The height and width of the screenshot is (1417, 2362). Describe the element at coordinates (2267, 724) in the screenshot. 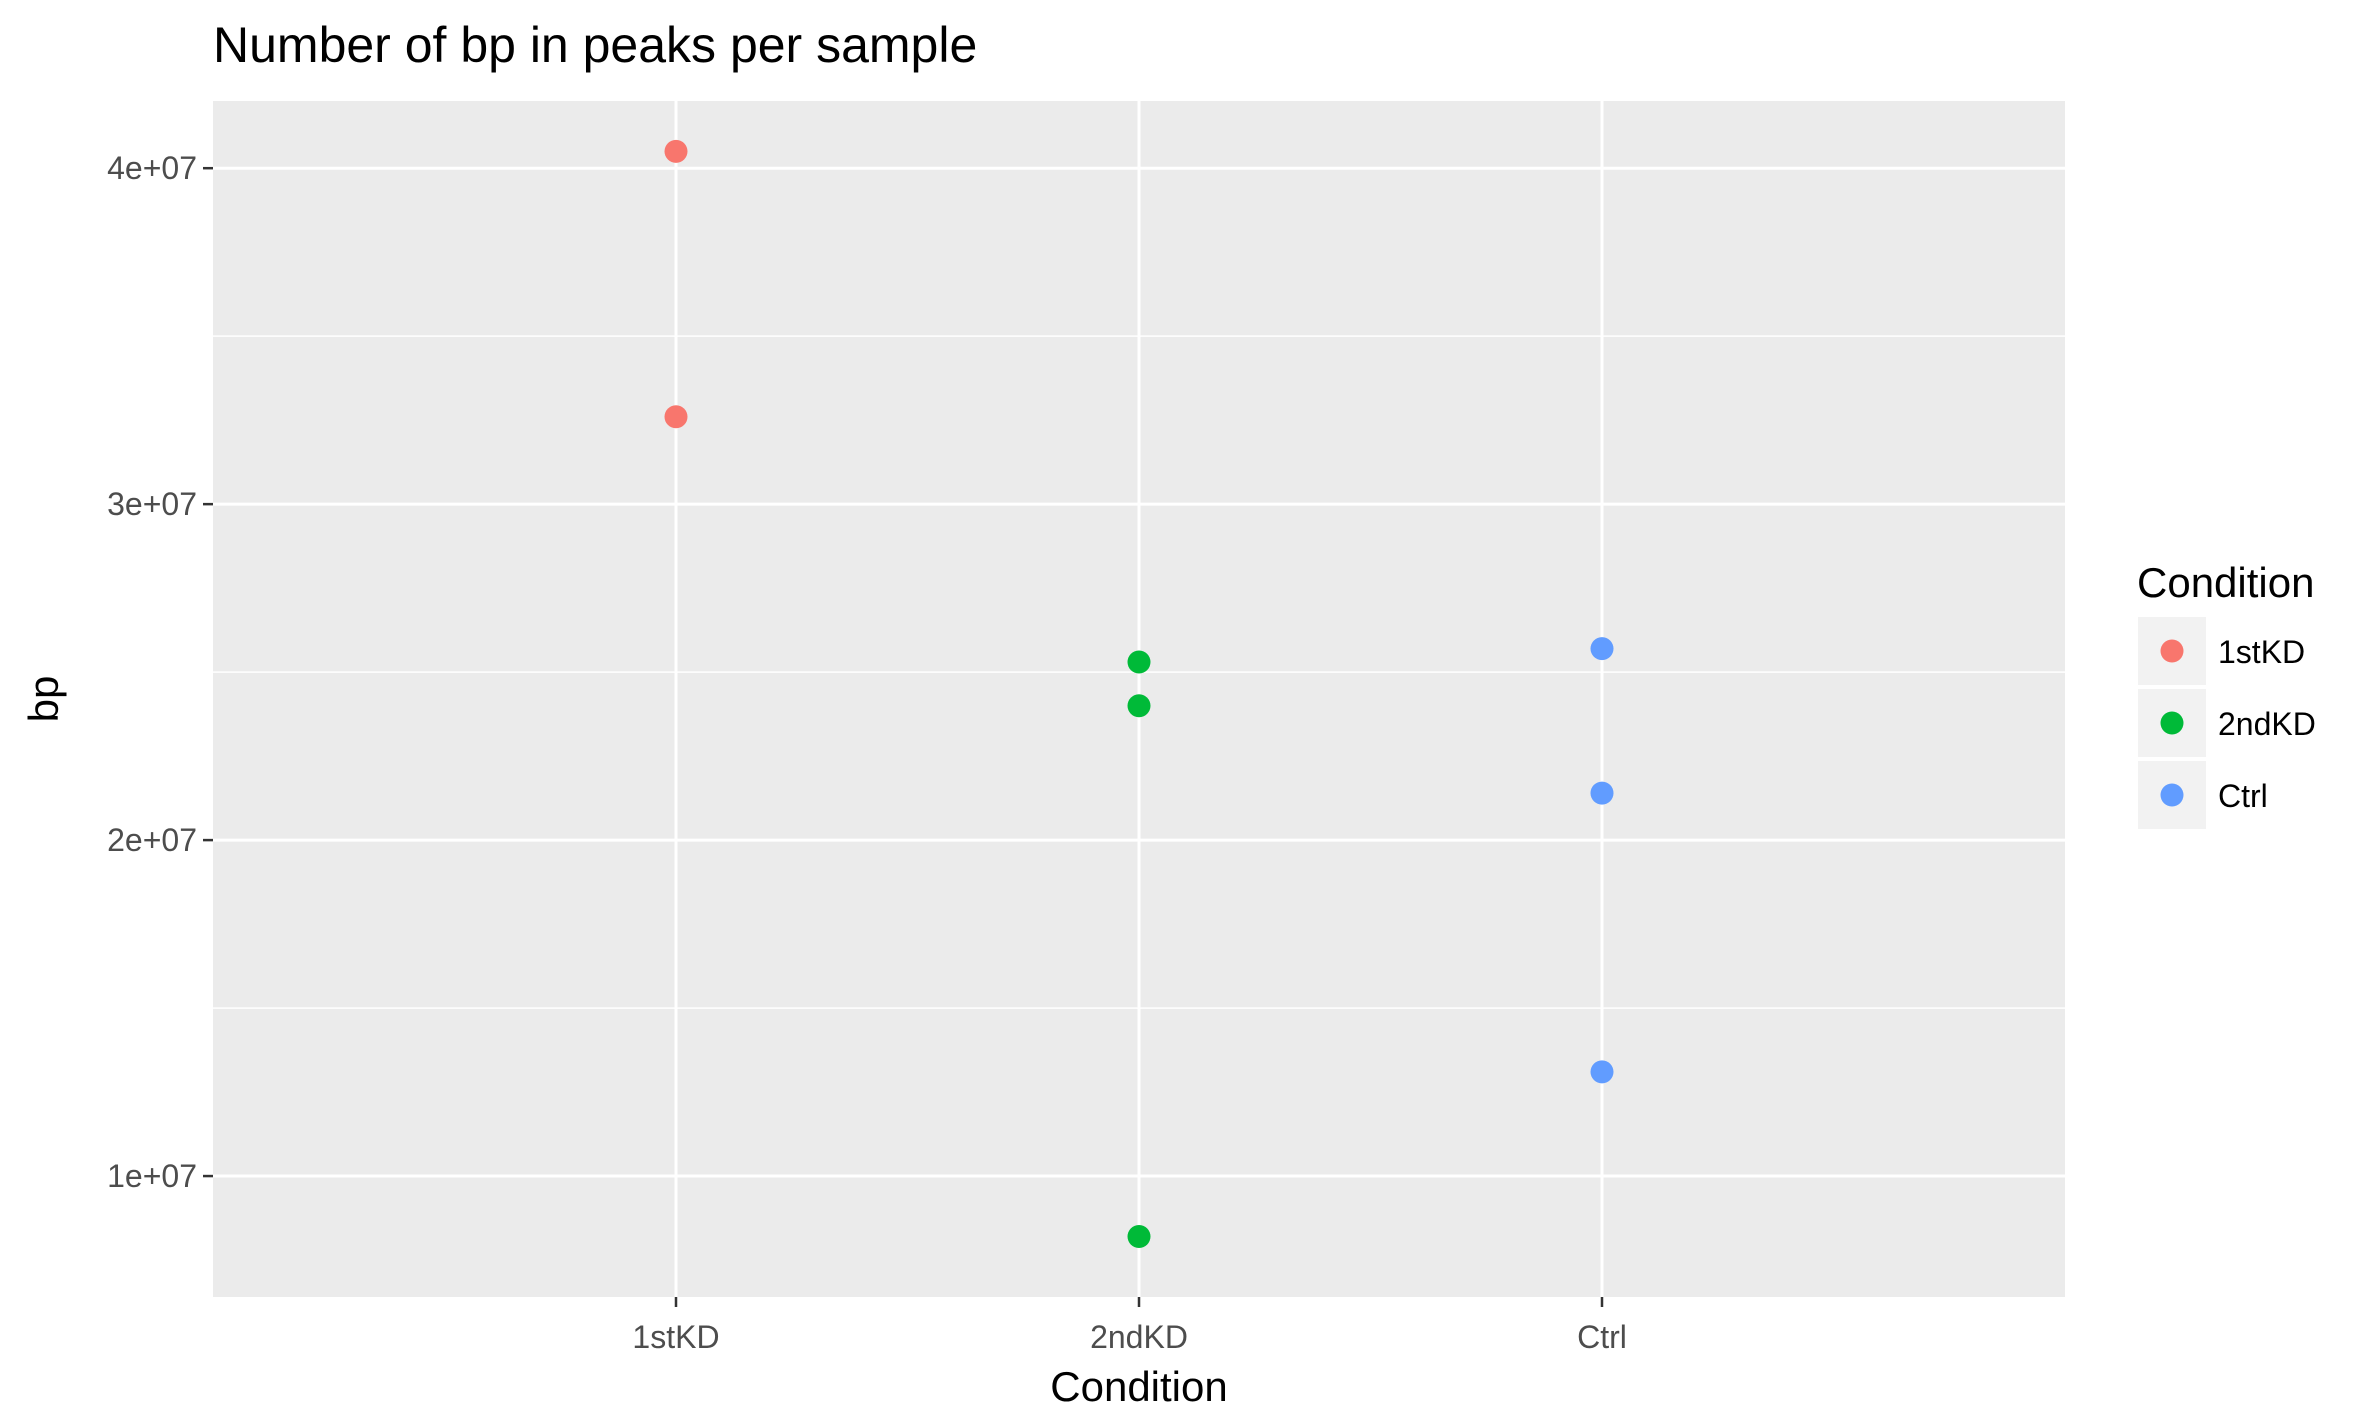

I see `legend-label: 2ndKD` at that location.